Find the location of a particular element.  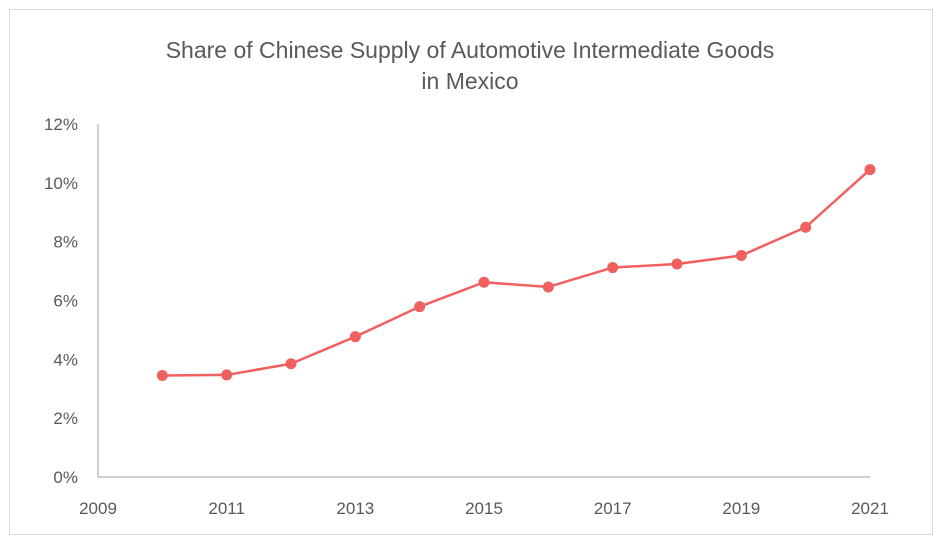

data-point-2011 is located at coordinates (227, 375).